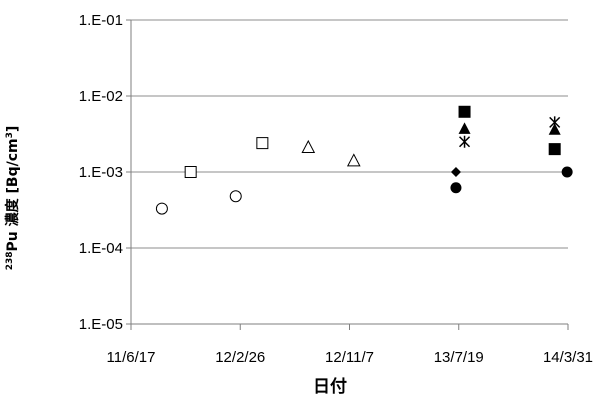  I want to click on x-tick-label: 14/3/31, so click(568, 357).